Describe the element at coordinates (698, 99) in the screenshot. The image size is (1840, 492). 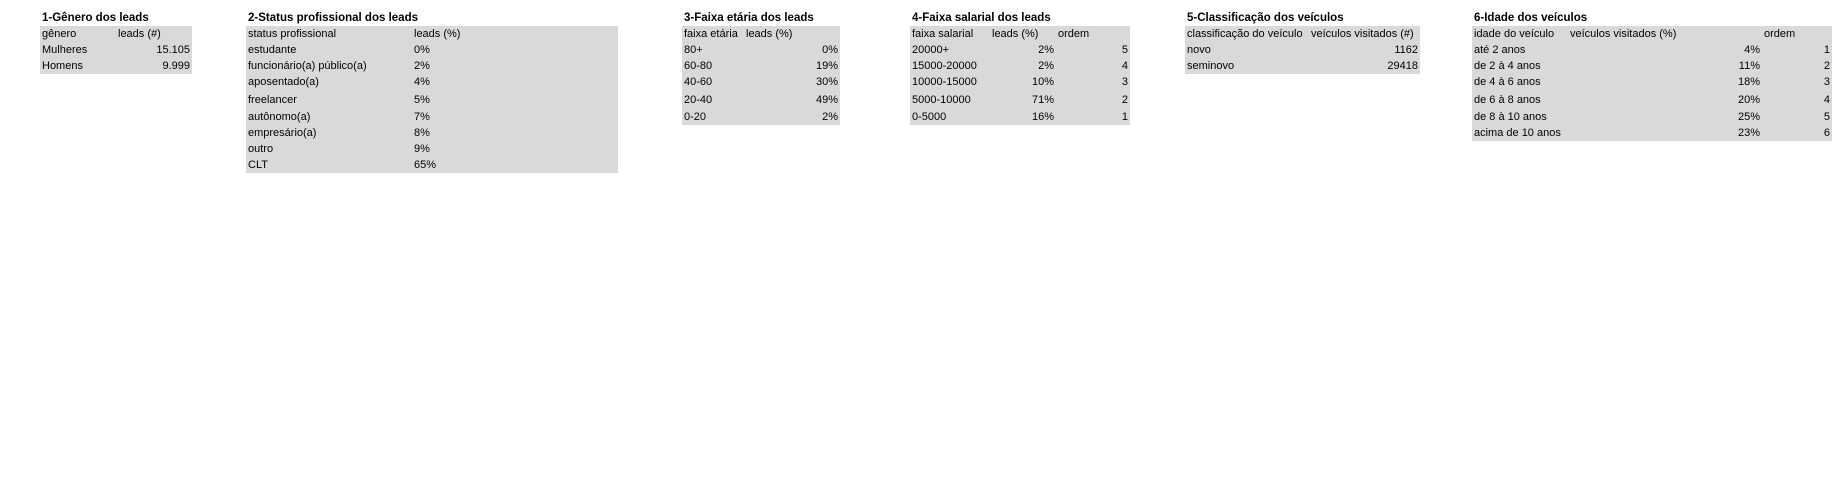
I see `cell: 20-40` at that location.